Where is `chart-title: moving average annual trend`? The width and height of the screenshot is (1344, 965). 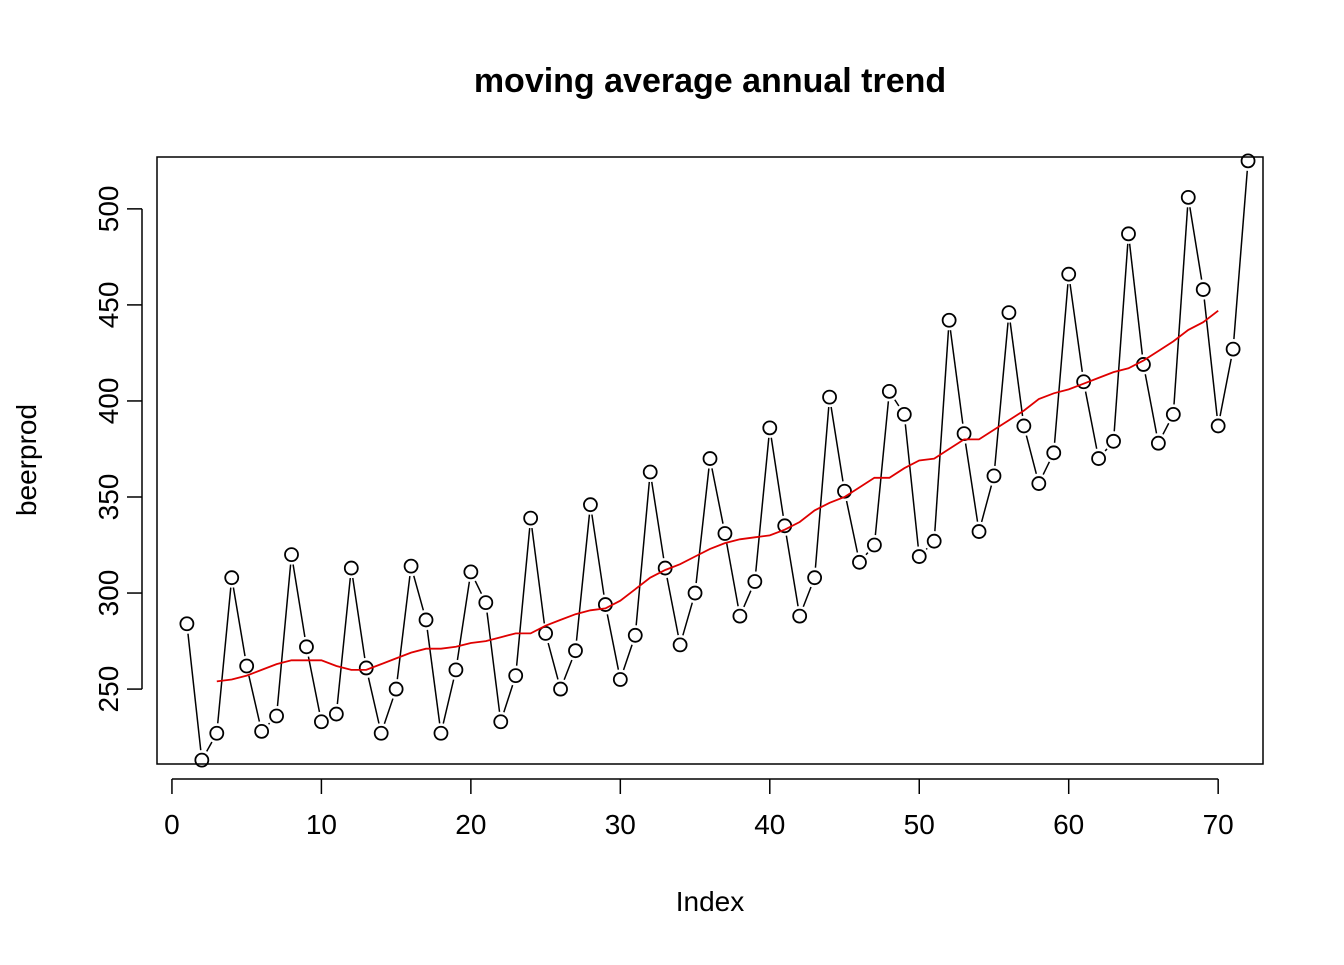
chart-title: moving average annual trend is located at coordinates (710, 81).